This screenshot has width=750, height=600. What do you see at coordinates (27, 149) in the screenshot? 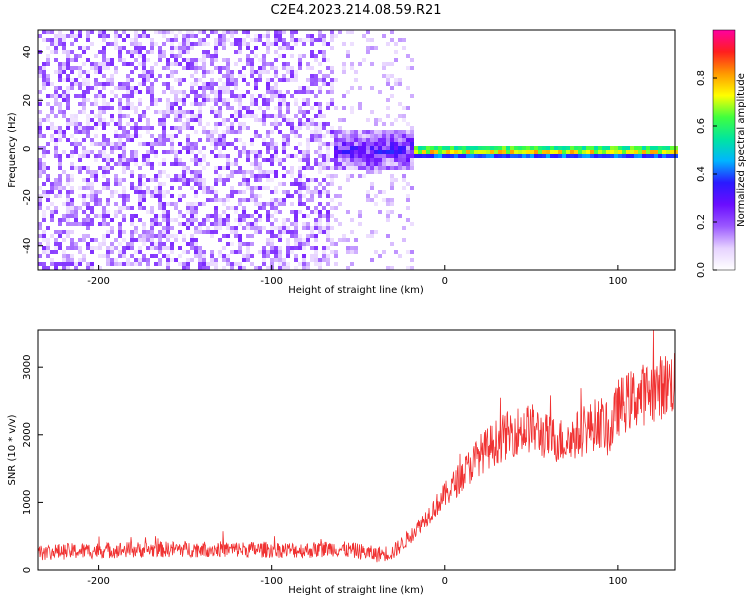
I see `heatmap-y-tick-label: 0` at bounding box center [27, 149].